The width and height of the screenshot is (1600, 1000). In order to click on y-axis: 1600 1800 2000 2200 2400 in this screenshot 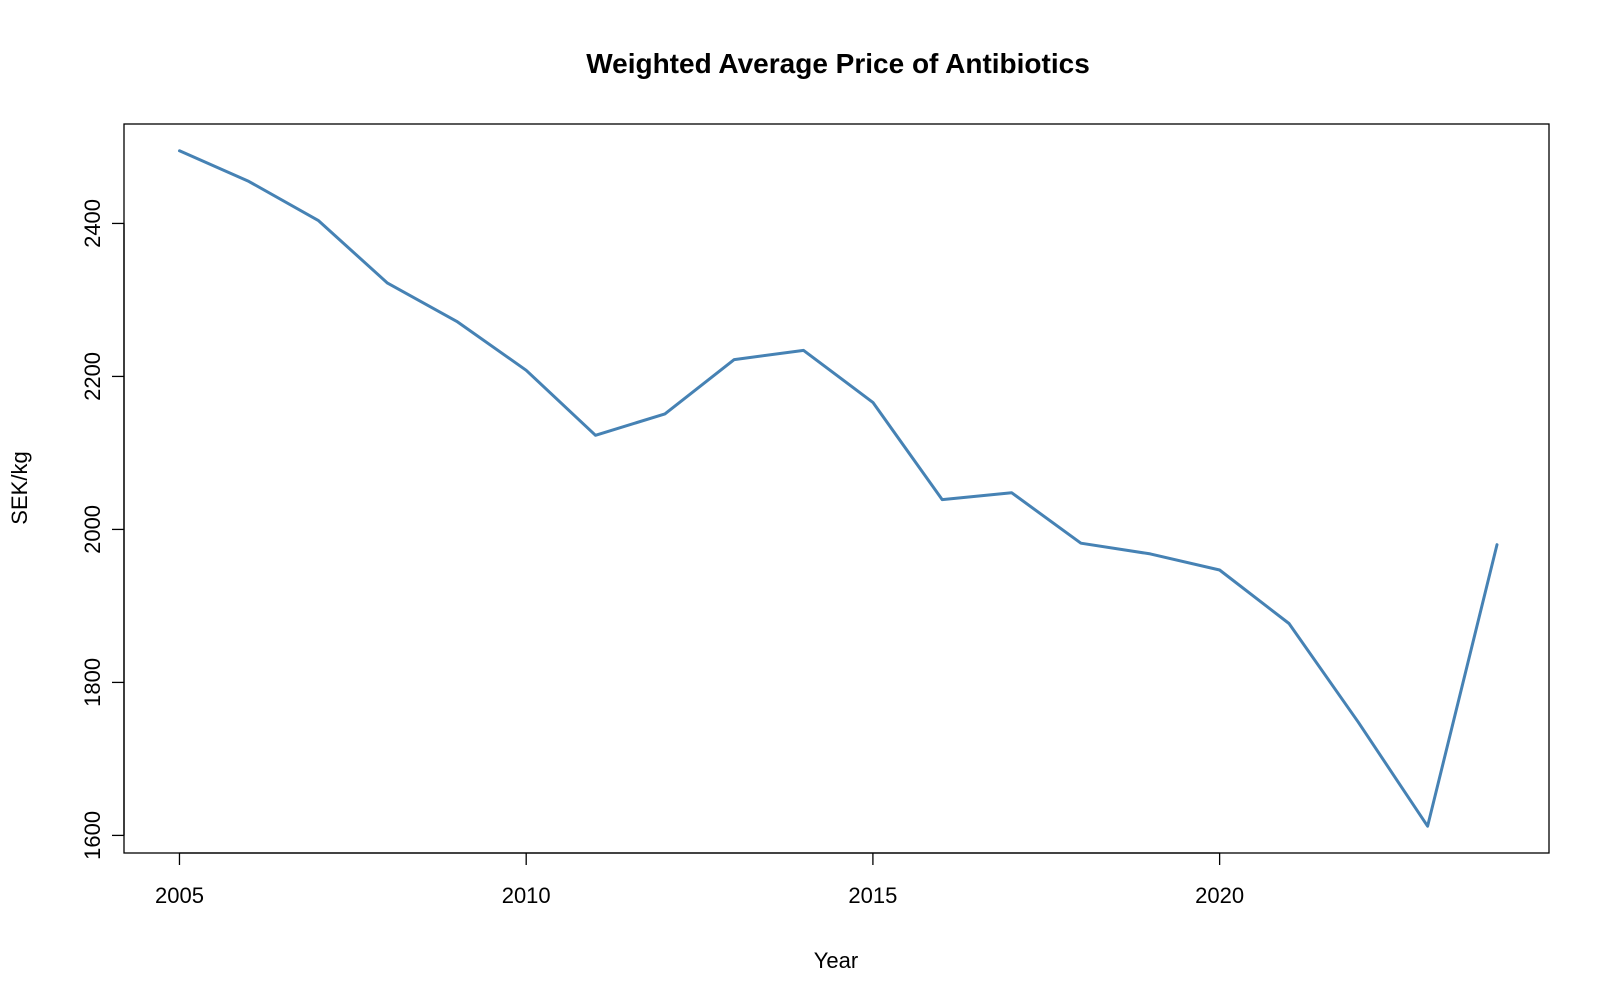, I will do `click(102, 529)`.